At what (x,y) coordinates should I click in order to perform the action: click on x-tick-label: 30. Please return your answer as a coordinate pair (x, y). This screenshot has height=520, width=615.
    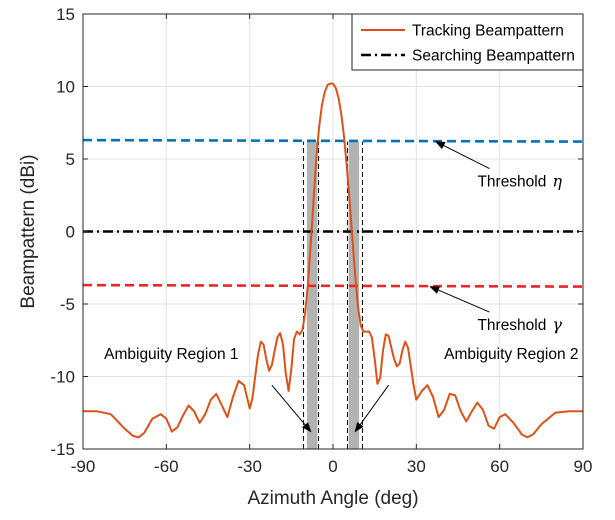
    Looking at the image, I should click on (416, 466).